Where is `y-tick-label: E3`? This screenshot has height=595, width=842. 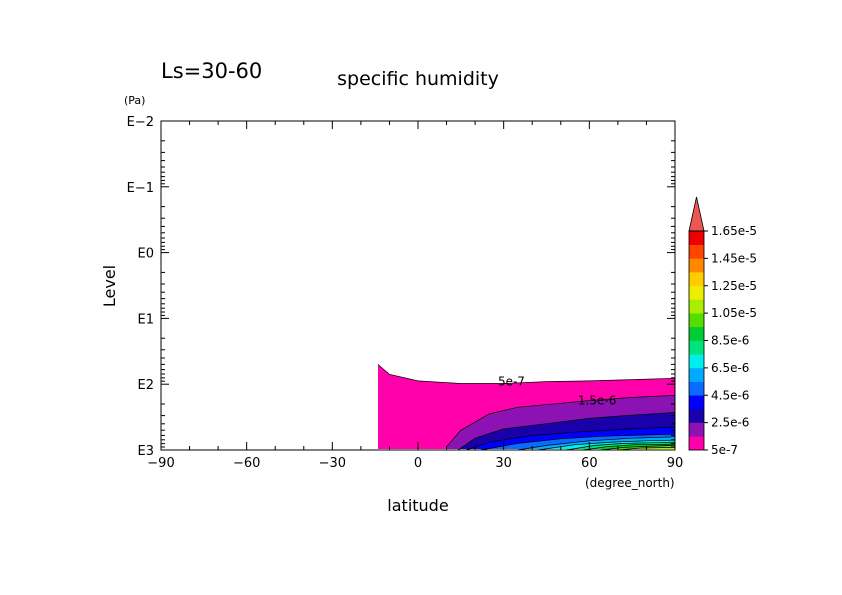 y-tick-label: E3 is located at coordinates (146, 451).